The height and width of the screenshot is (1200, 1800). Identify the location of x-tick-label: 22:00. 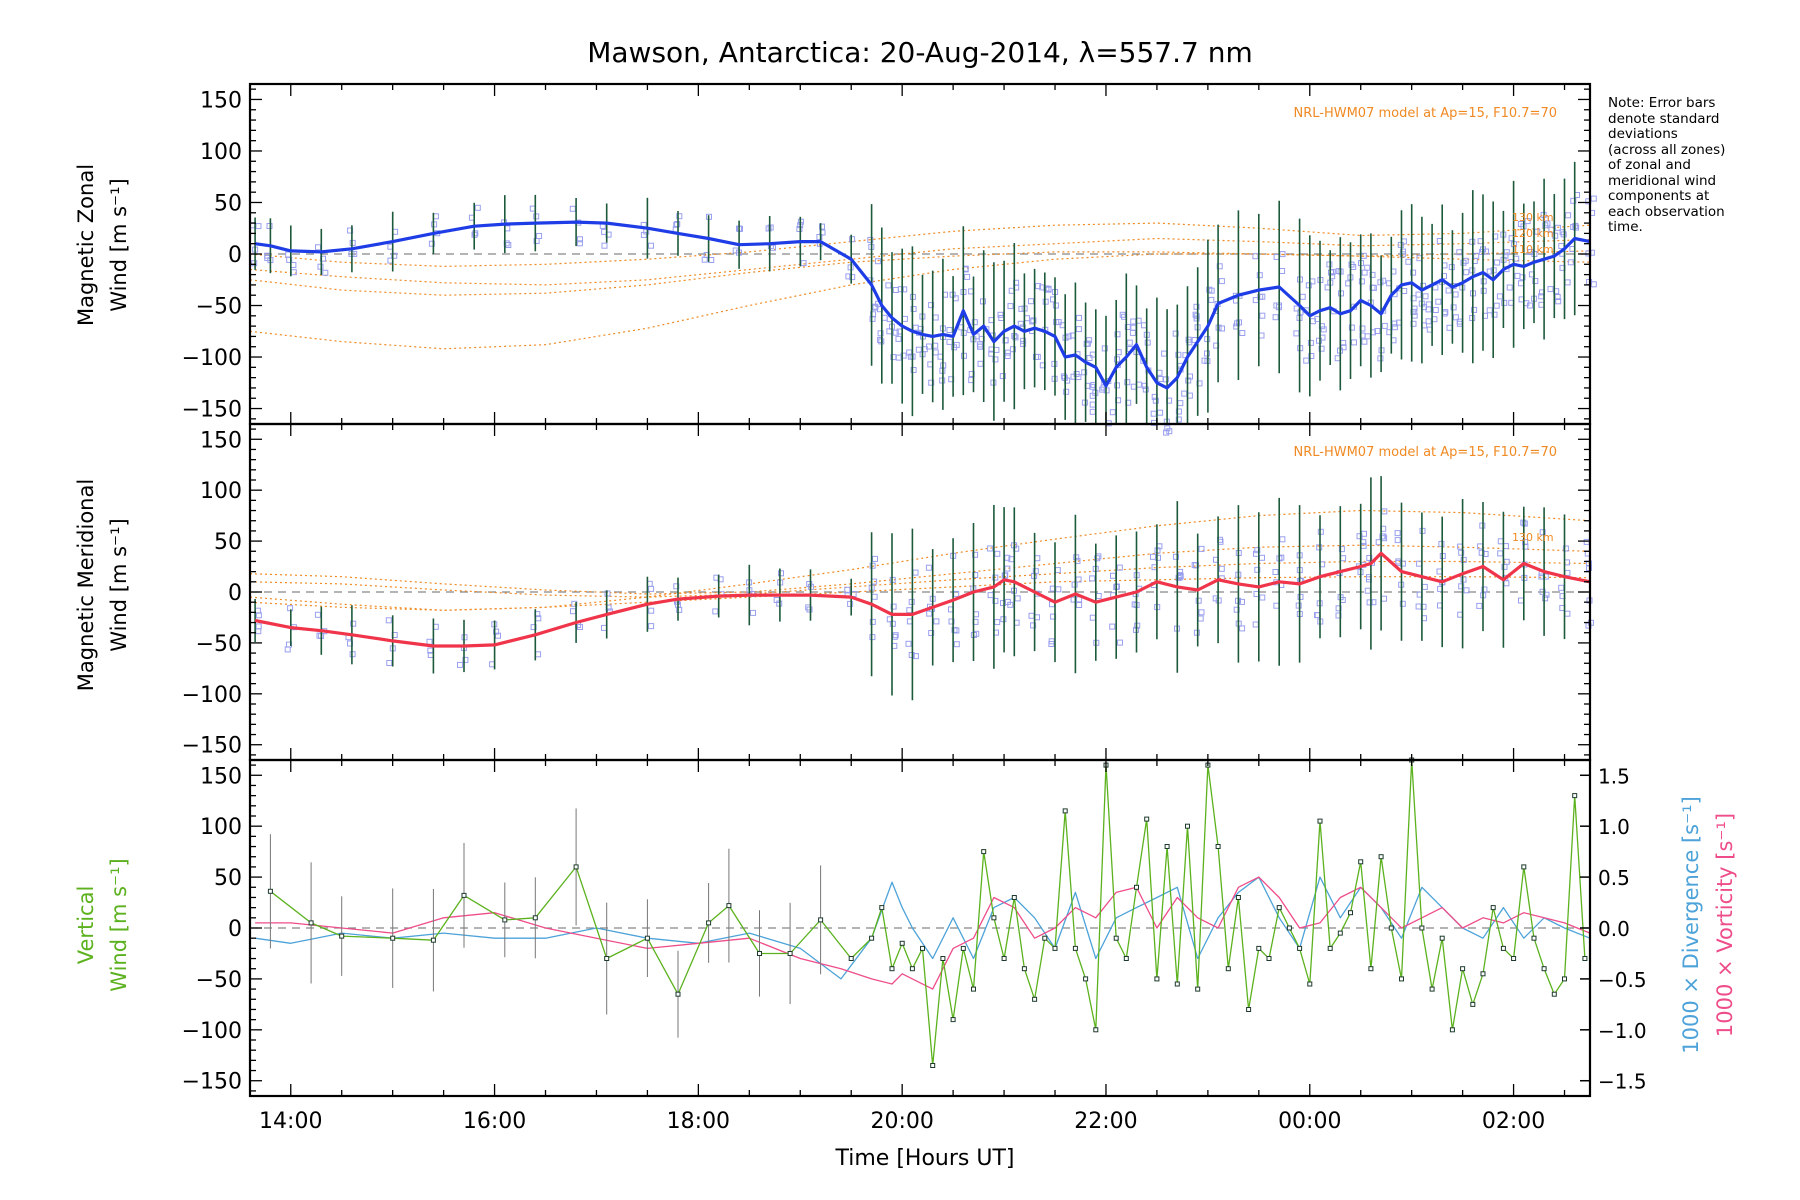
(1105, 1121).